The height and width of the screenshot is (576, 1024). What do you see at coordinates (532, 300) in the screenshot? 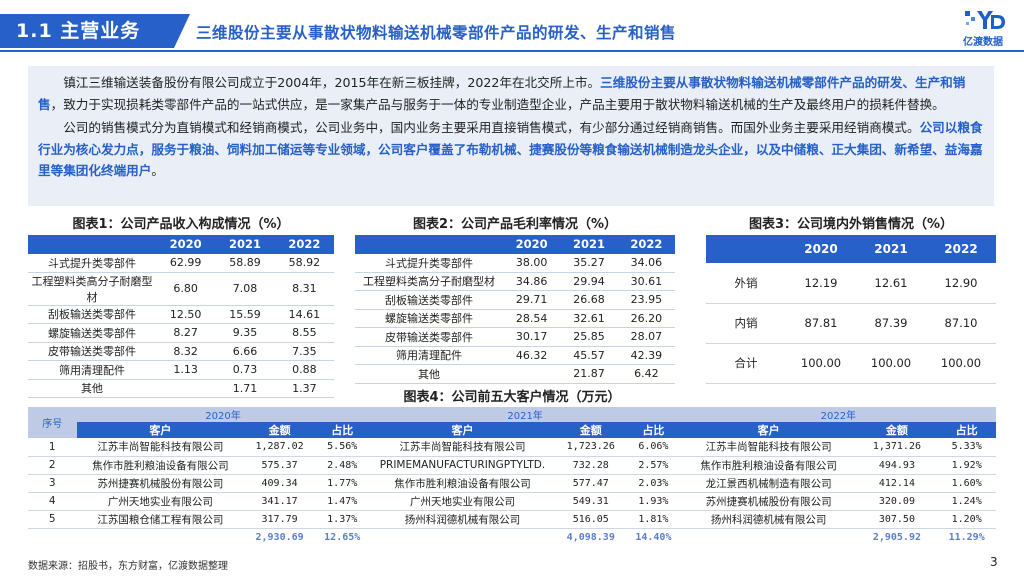
I see `table-cell: 29.71` at bounding box center [532, 300].